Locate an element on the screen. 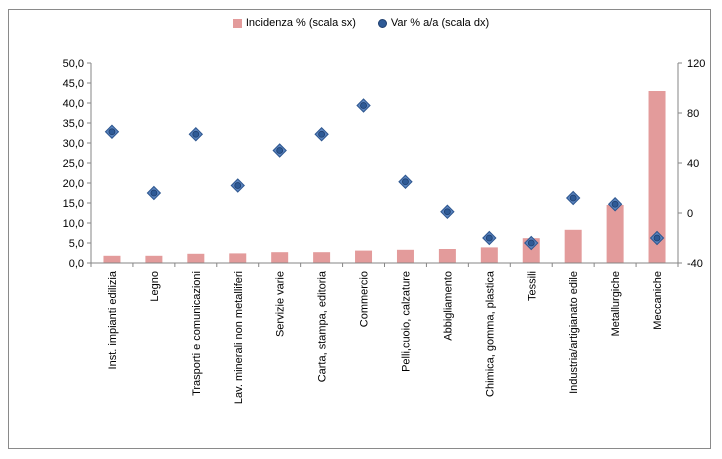 This screenshot has height=459, width=722. x-category-label-9: Chimica, gomma, plastica is located at coordinates (490, 333).